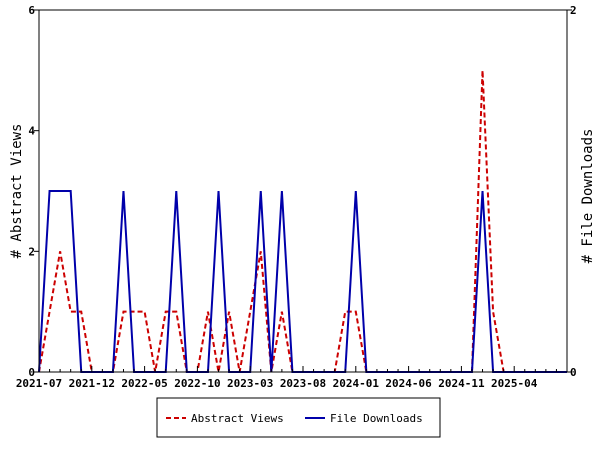 This screenshot has height=450, width=600. Describe the element at coordinates (376, 418) in the screenshot. I see `legend-label-file-downloads: File Downloads` at that location.